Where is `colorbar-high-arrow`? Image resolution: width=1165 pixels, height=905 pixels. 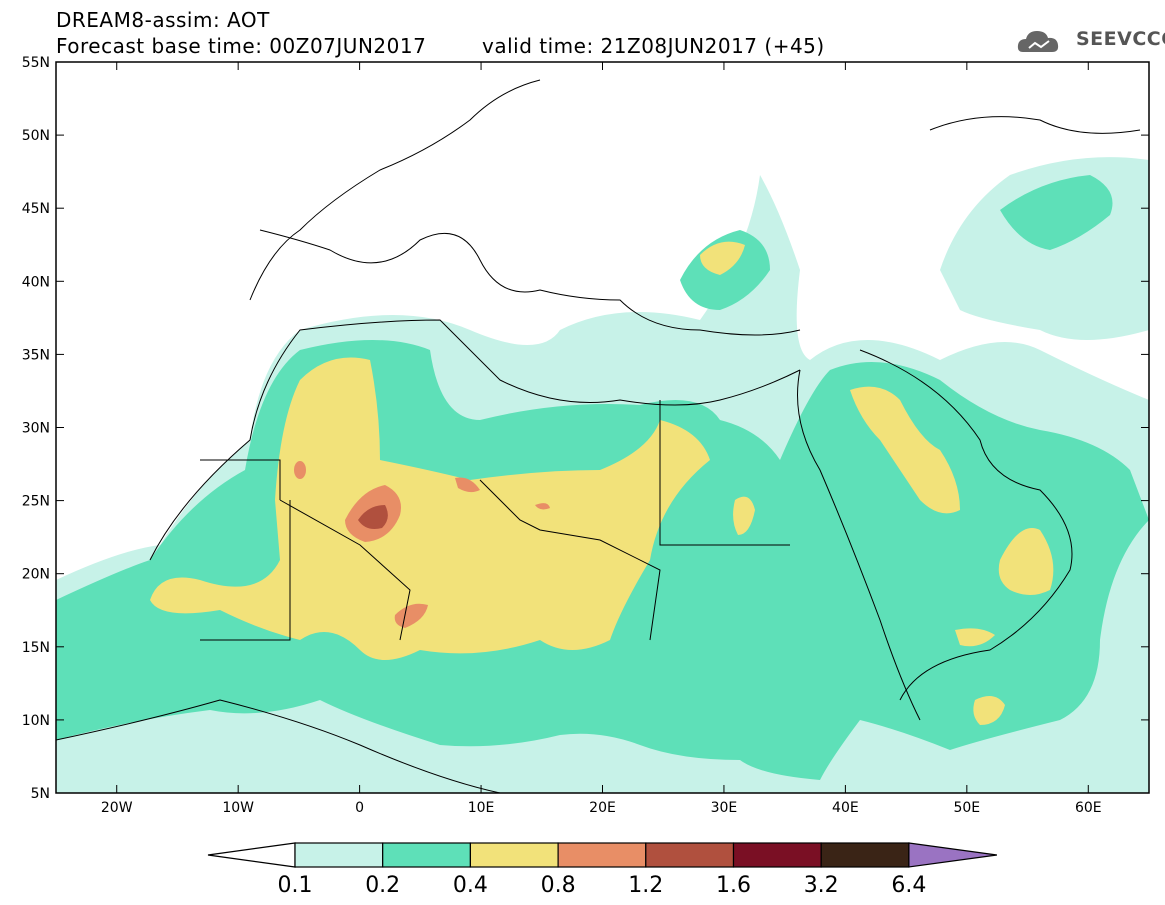 colorbar-high-arrow is located at coordinates (952, 855).